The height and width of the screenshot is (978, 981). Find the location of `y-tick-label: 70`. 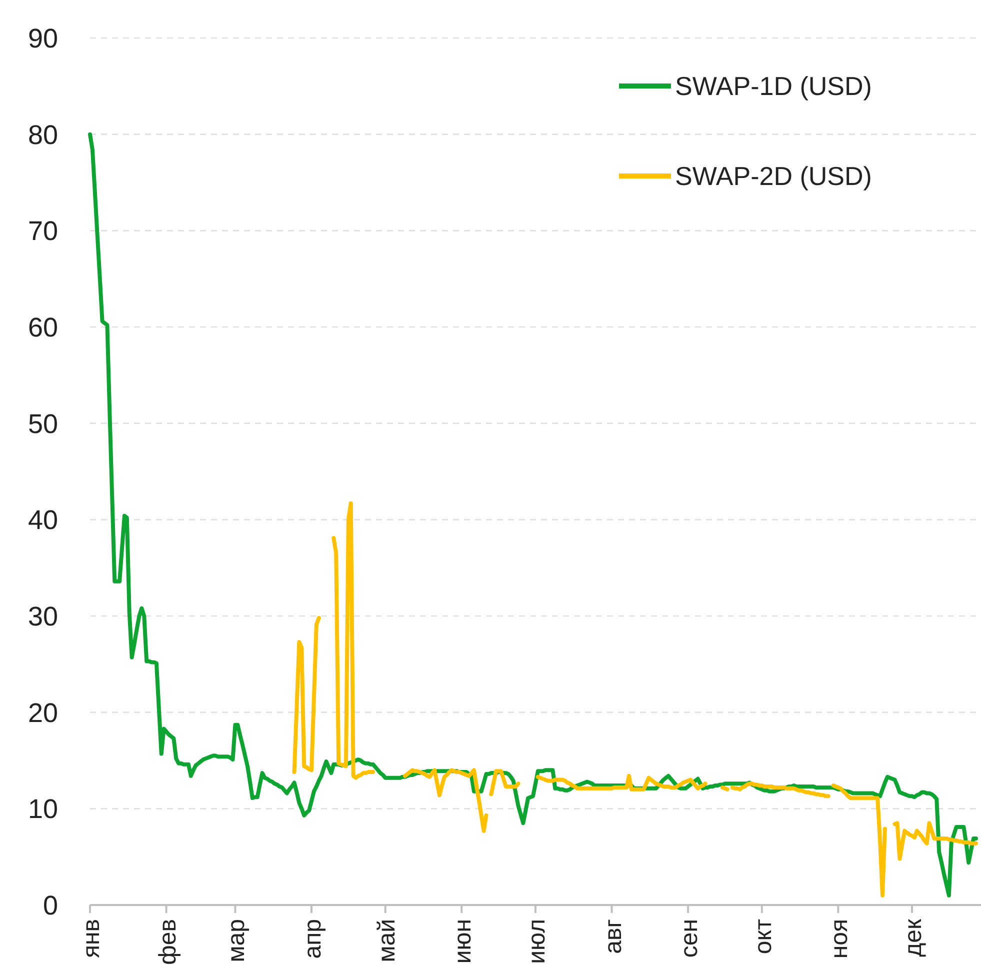

y-tick-label: 70 is located at coordinates (43, 231).